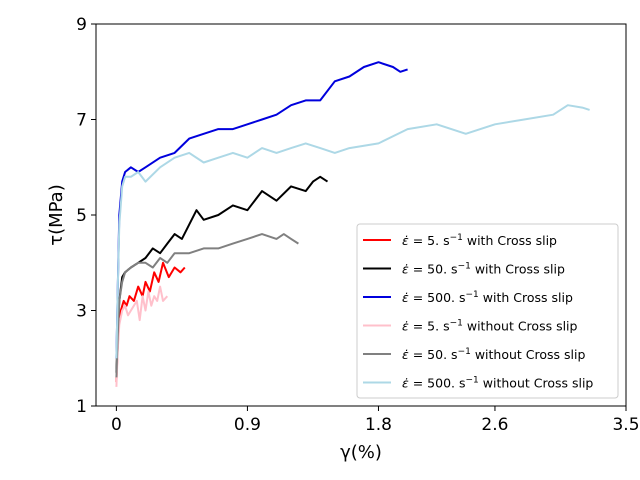 This screenshot has height=480, width=640. What do you see at coordinates (81, 216) in the screenshot?
I see `y-tick-label: 5` at bounding box center [81, 216].